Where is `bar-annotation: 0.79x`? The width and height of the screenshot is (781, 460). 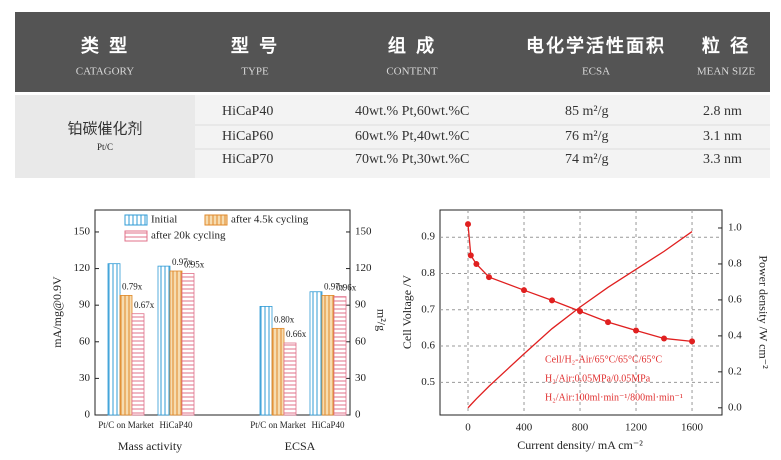
bar-annotation: 0.79x is located at coordinates (132, 286).